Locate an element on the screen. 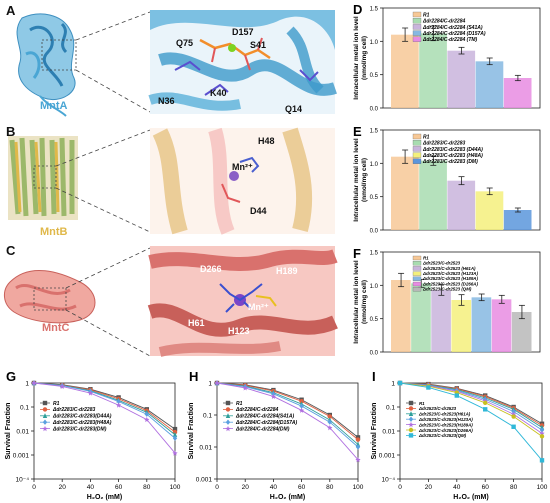 The width and height of the screenshot is (550, 503). legend-entry: Δdr2284/C-dr2284 (D157A) is located at coordinates (454, 34).